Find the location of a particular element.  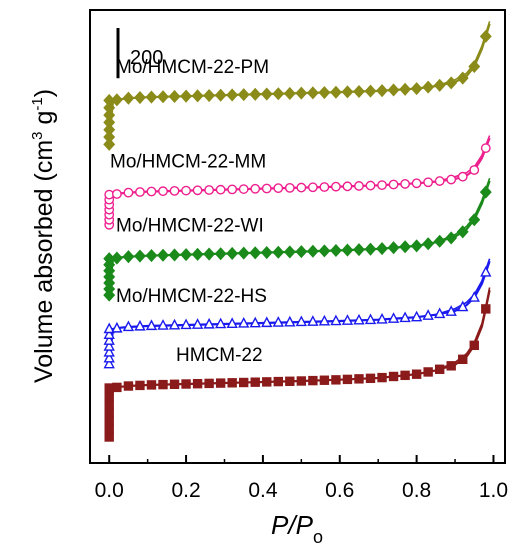

y-axis-label-sup1: 3 is located at coordinates (37, 136).